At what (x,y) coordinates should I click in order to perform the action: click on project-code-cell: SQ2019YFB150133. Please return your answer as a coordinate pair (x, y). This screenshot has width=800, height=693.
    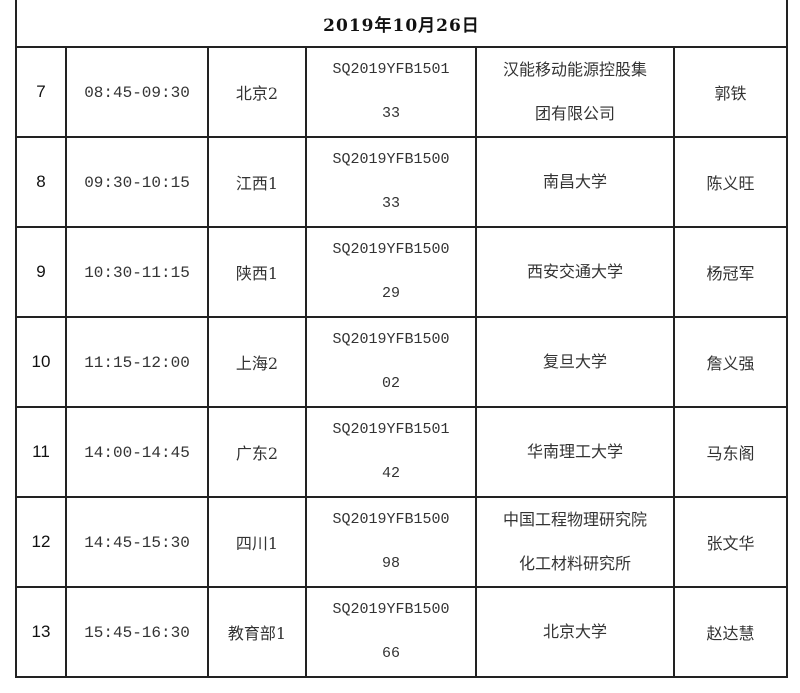
    Looking at the image, I should click on (391, 92).